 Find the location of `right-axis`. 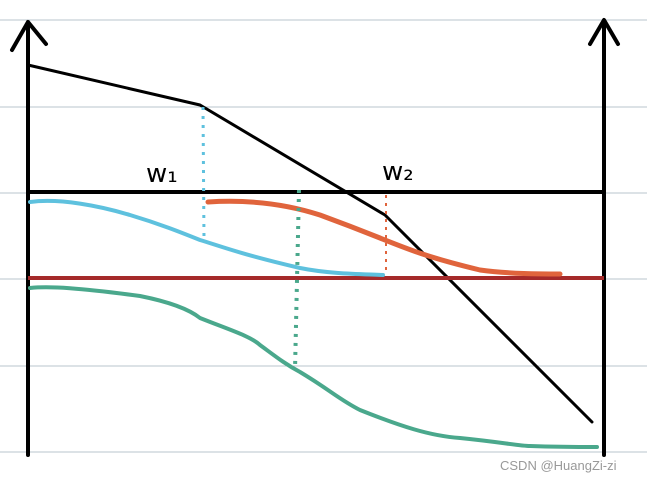

right-axis is located at coordinates (604, 237).